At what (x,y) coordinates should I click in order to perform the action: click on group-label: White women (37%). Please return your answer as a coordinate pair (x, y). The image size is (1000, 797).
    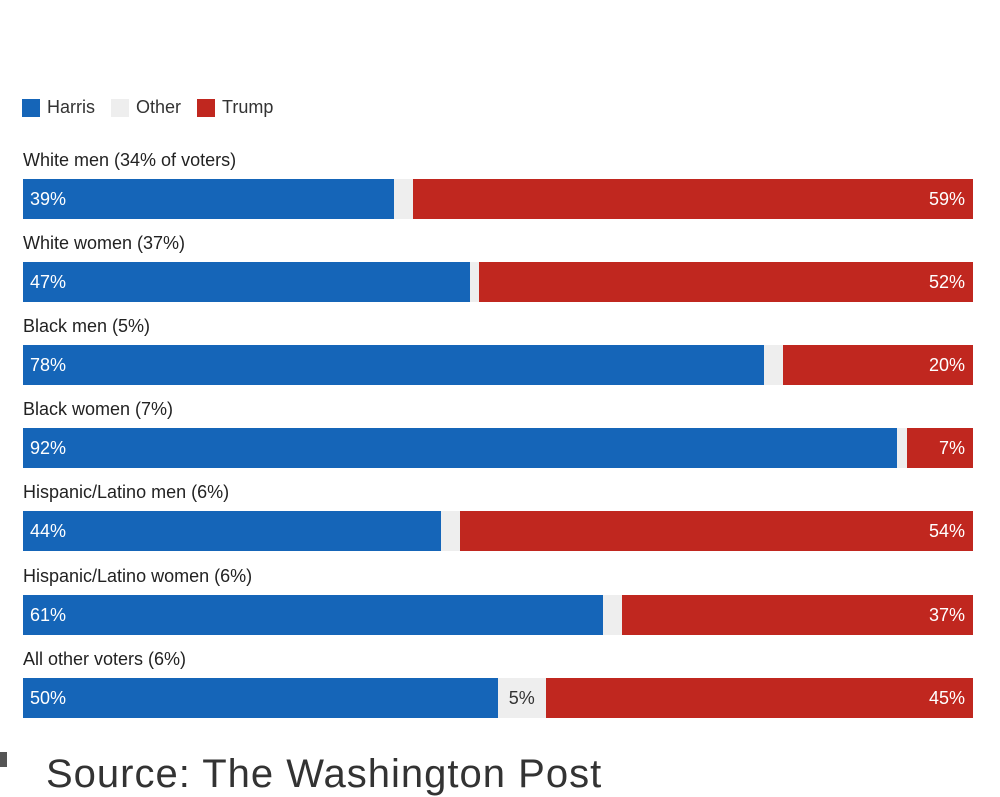
    Looking at the image, I should click on (104, 243).